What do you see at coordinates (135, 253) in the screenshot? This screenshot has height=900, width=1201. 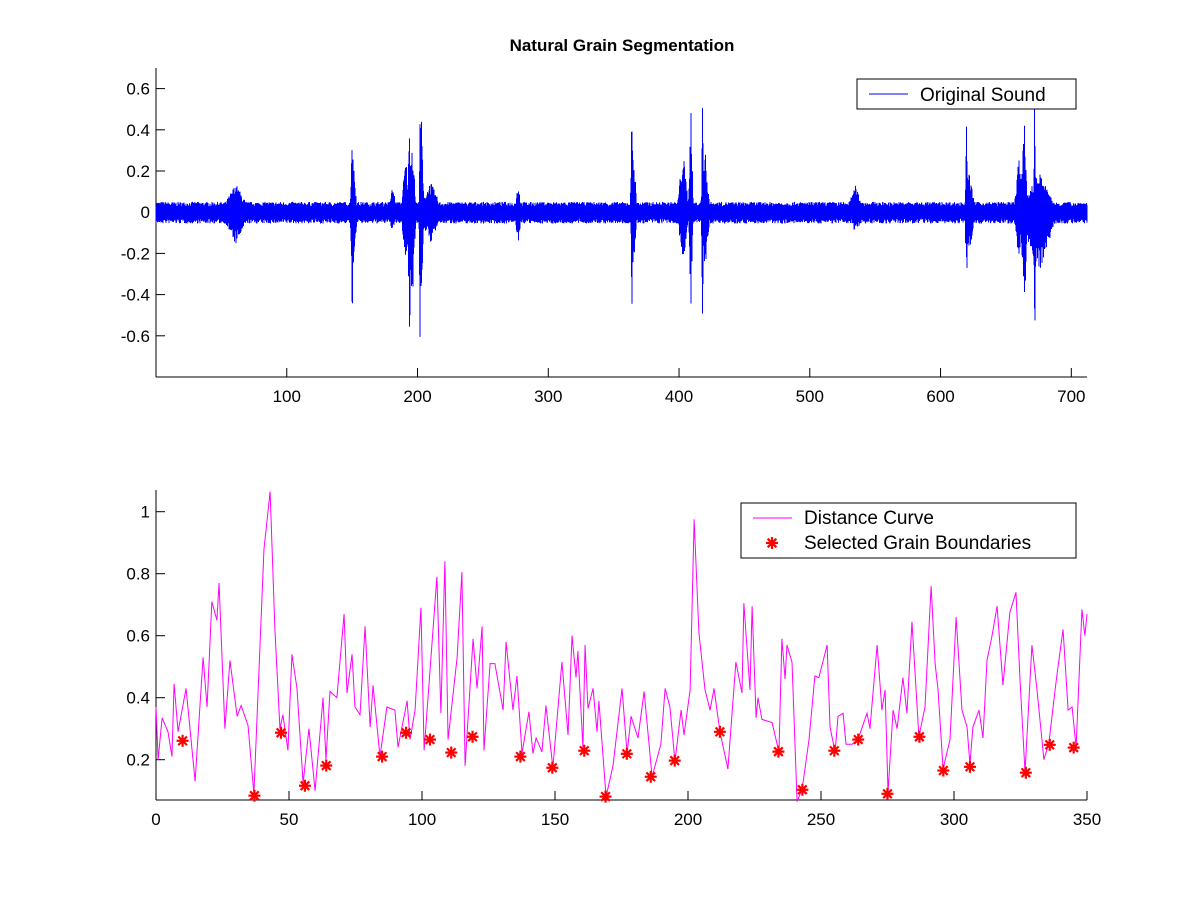 I see `y-tick-label: -0.2` at bounding box center [135, 253].